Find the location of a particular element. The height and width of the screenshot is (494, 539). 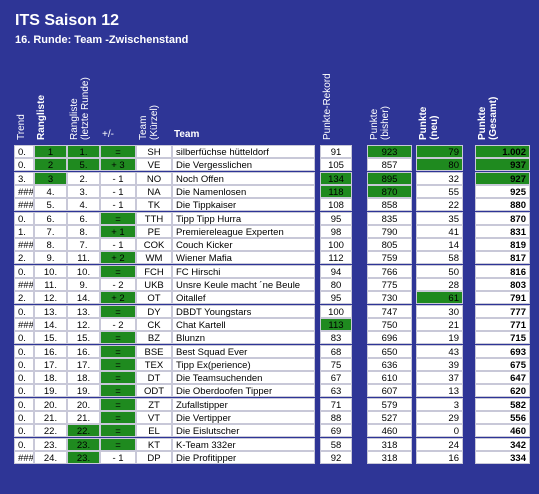

table-cell: 41 is located at coordinates (439, 231).